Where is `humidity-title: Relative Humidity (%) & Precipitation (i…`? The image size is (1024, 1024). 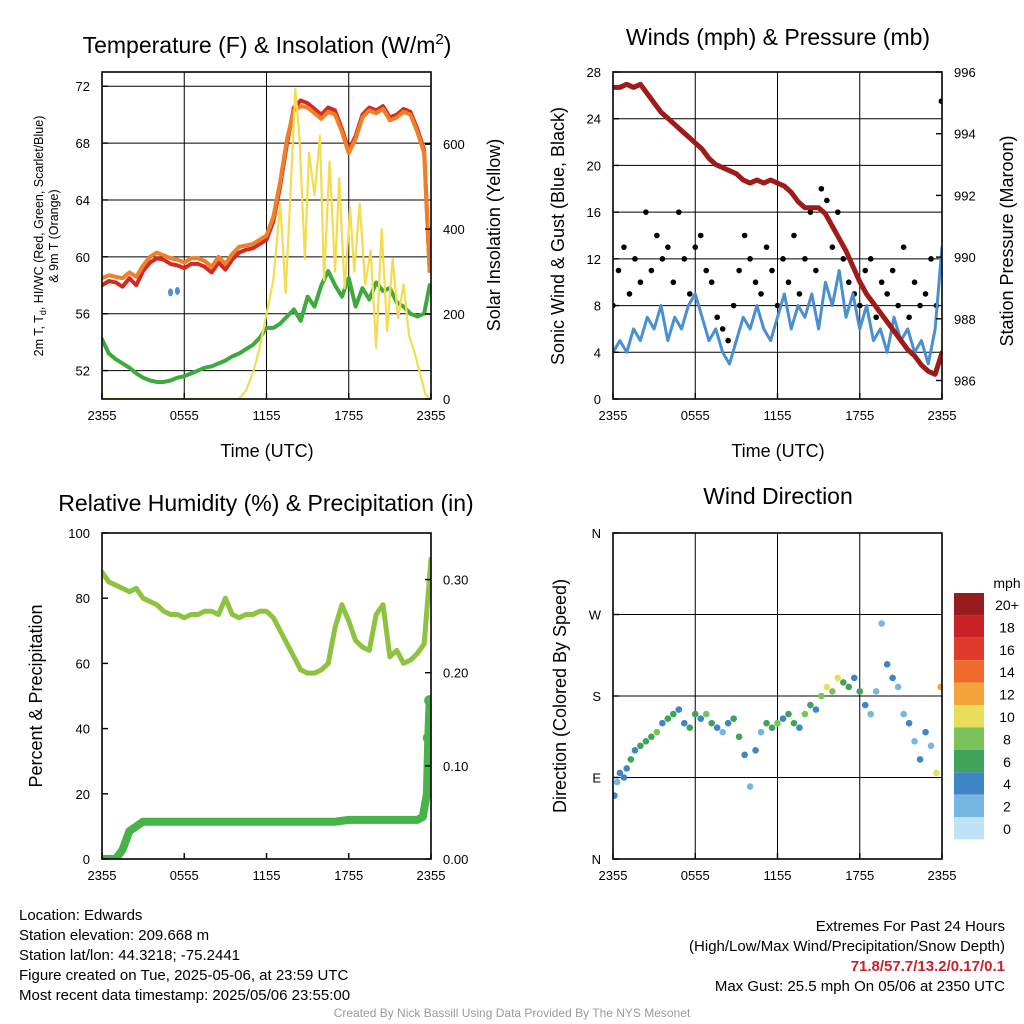
humidity-title: Relative Humidity (%) & Precipitation (i… is located at coordinates (265, 503).